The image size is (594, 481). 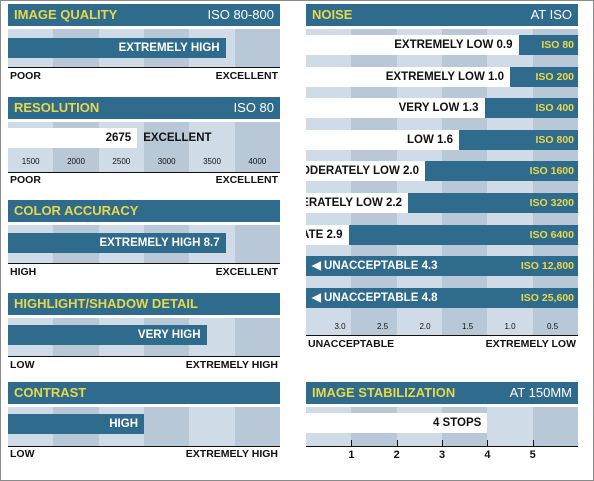 I want to click on noise-iso-label: ISO 25,600, so click(x=547, y=297).